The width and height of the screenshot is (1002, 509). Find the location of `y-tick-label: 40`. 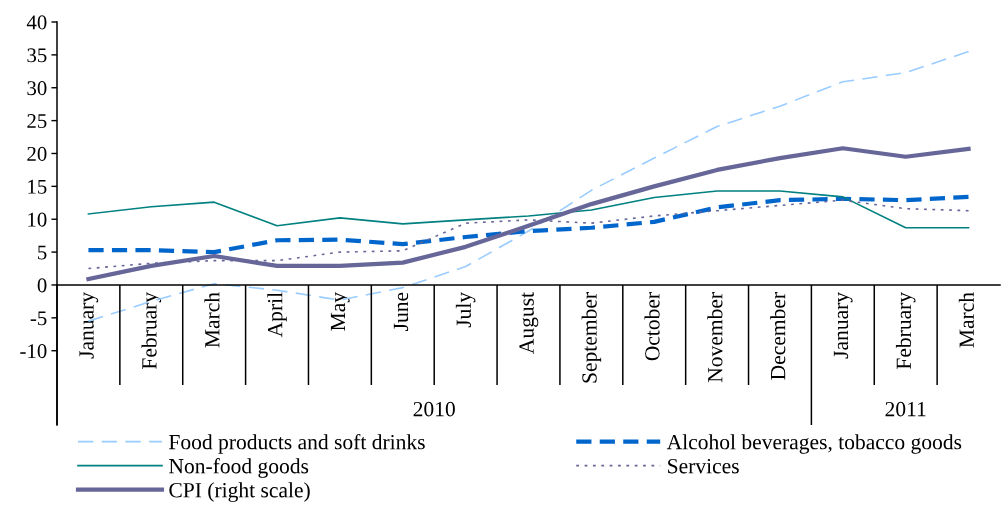

y-tick-label: 40 is located at coordinates (36, 22).